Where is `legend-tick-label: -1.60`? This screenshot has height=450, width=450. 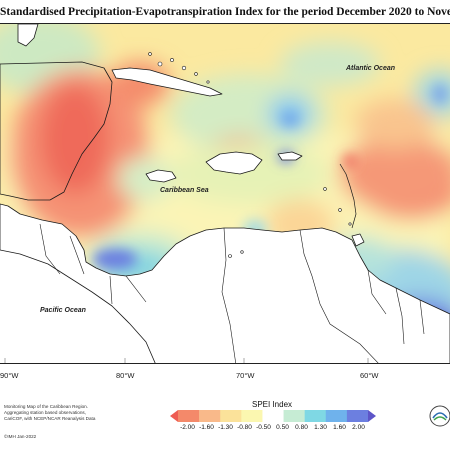
legend-tick-label: -1.60 is located at coordinates (206, 427).